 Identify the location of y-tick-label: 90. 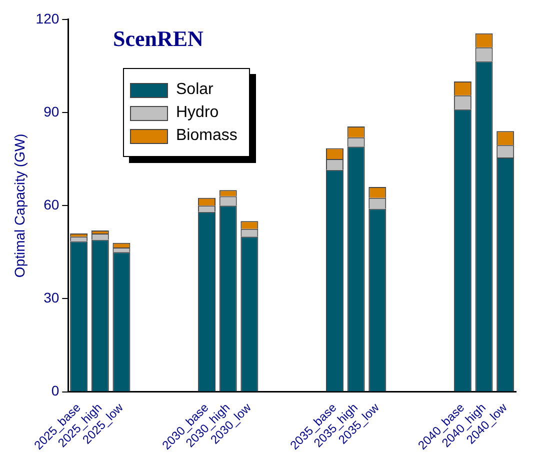
(52, 111).